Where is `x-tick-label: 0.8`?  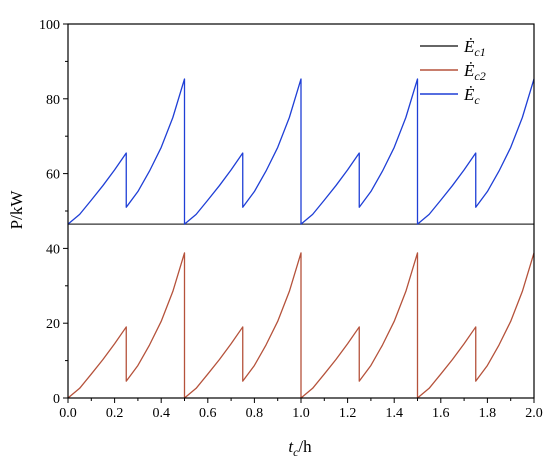
x-tick-label: 0.8 is located at coordinates (255, 413).